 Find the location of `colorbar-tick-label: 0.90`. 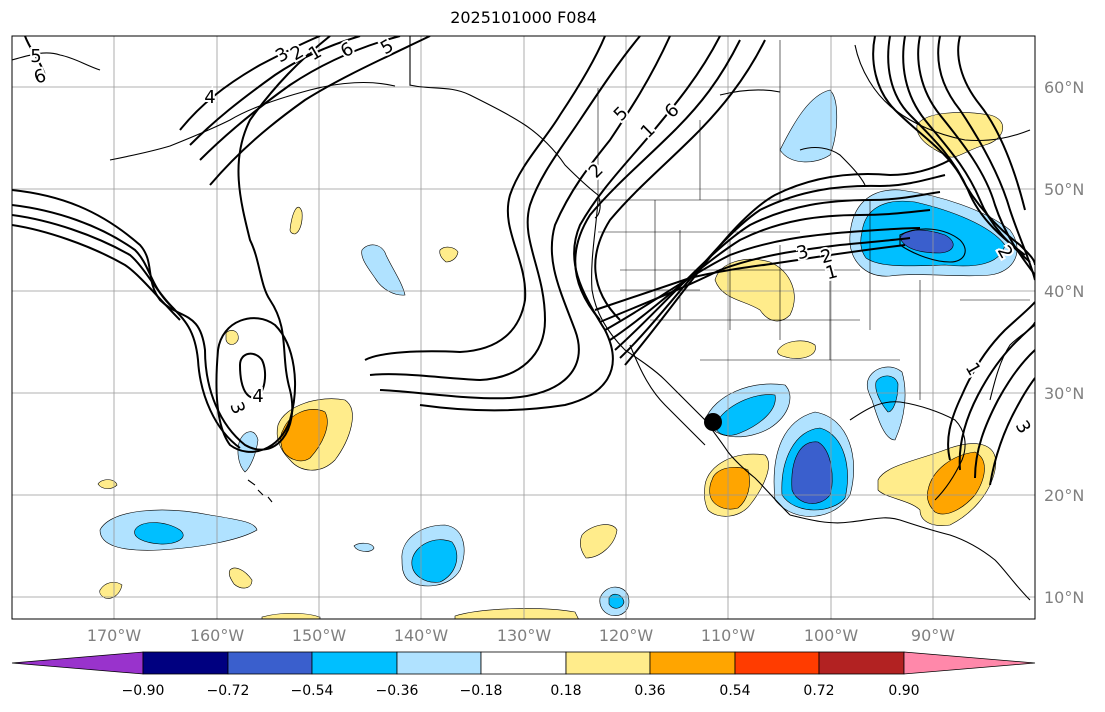

colorbar-tick-label: 0.90 is located at coordinates (904, 691).